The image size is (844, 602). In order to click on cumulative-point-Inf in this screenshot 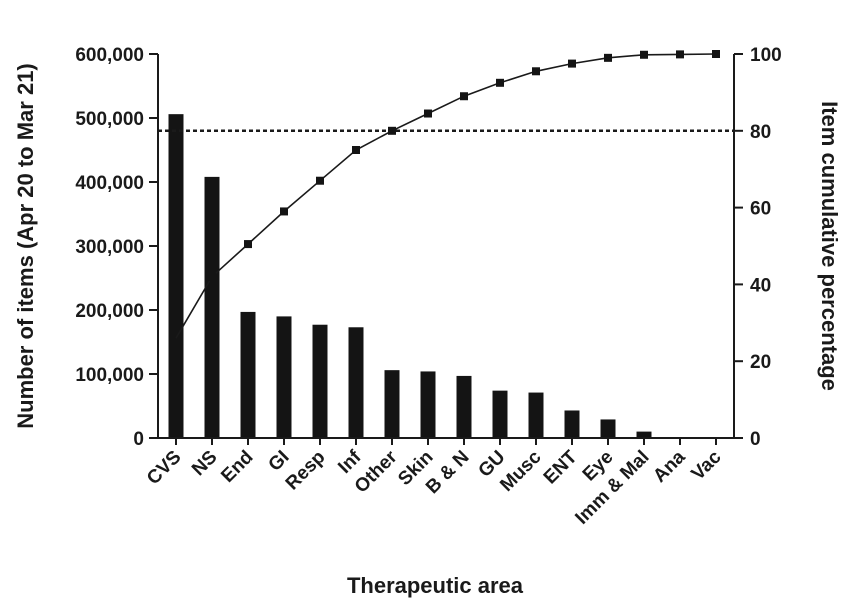, I will do `click(356, 150)`.